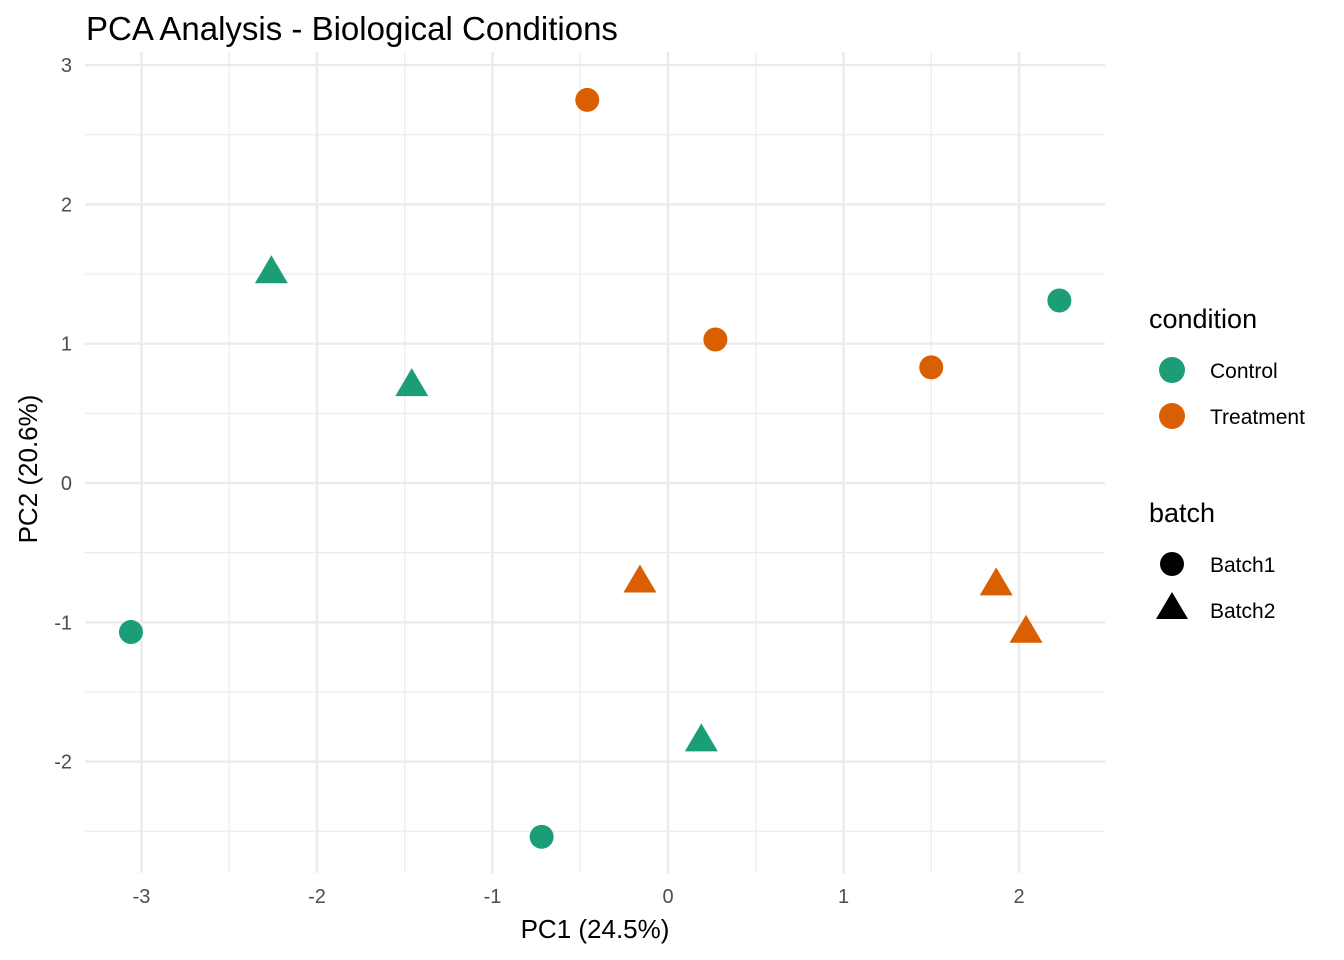 The width and height of the screenshot is (1344, 960). What do you see at coordinates (1182, 513) in the screenshot?
I see `legend-title-batch: batch` at bounding box center [1182, 513].